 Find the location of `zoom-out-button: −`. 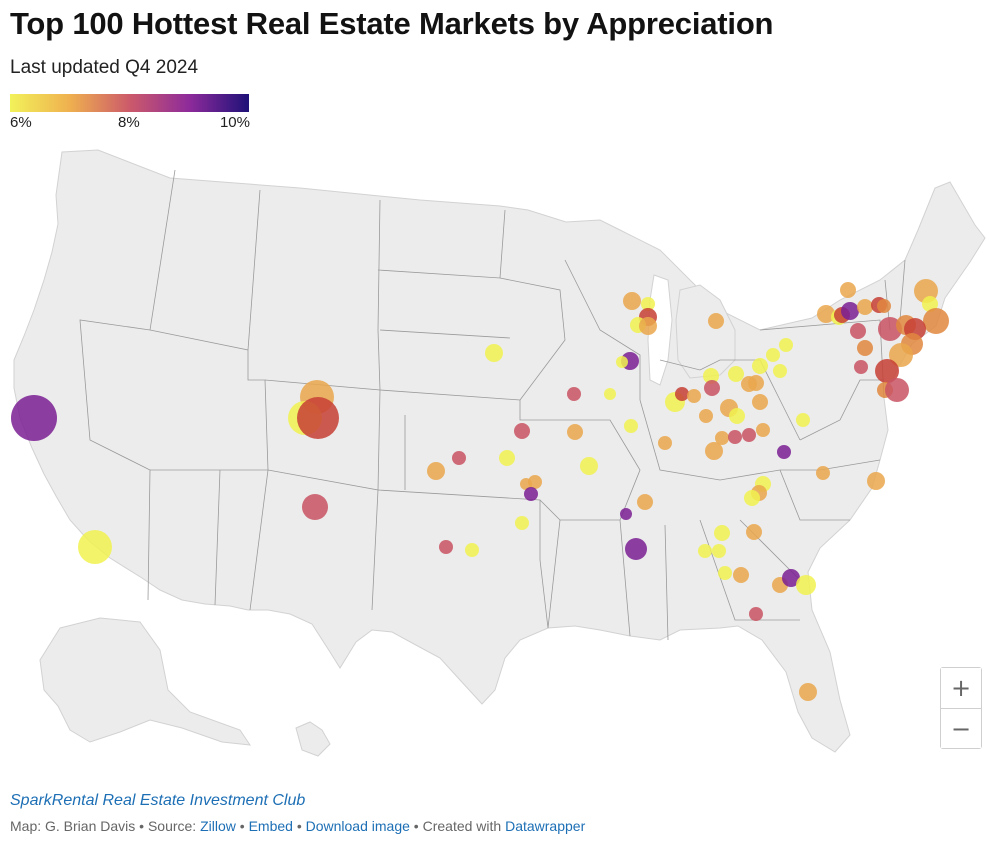

zoom-out-button: − is located at coordinates (961, 728).